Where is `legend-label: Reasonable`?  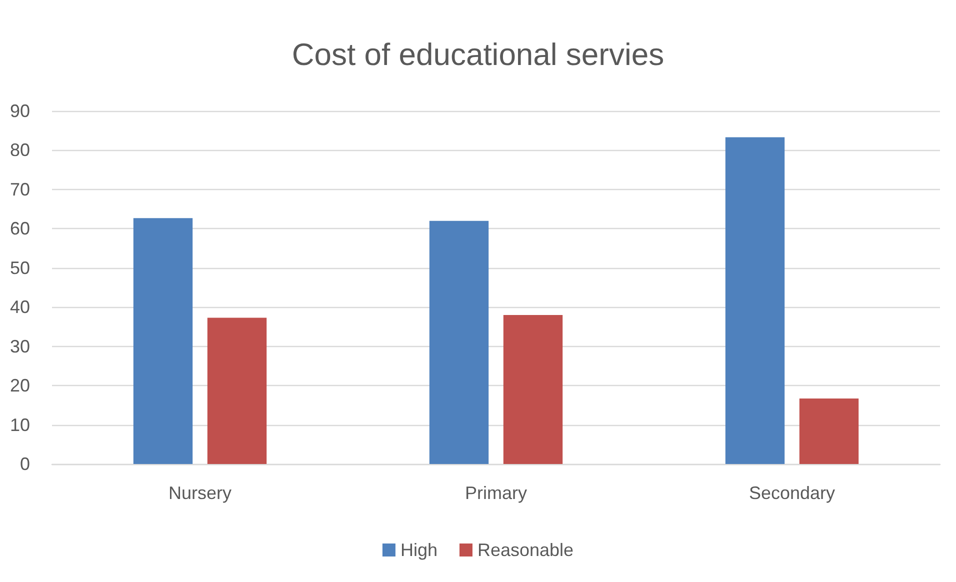 legend-label: Reasonable is located at coordinates (525, 550).